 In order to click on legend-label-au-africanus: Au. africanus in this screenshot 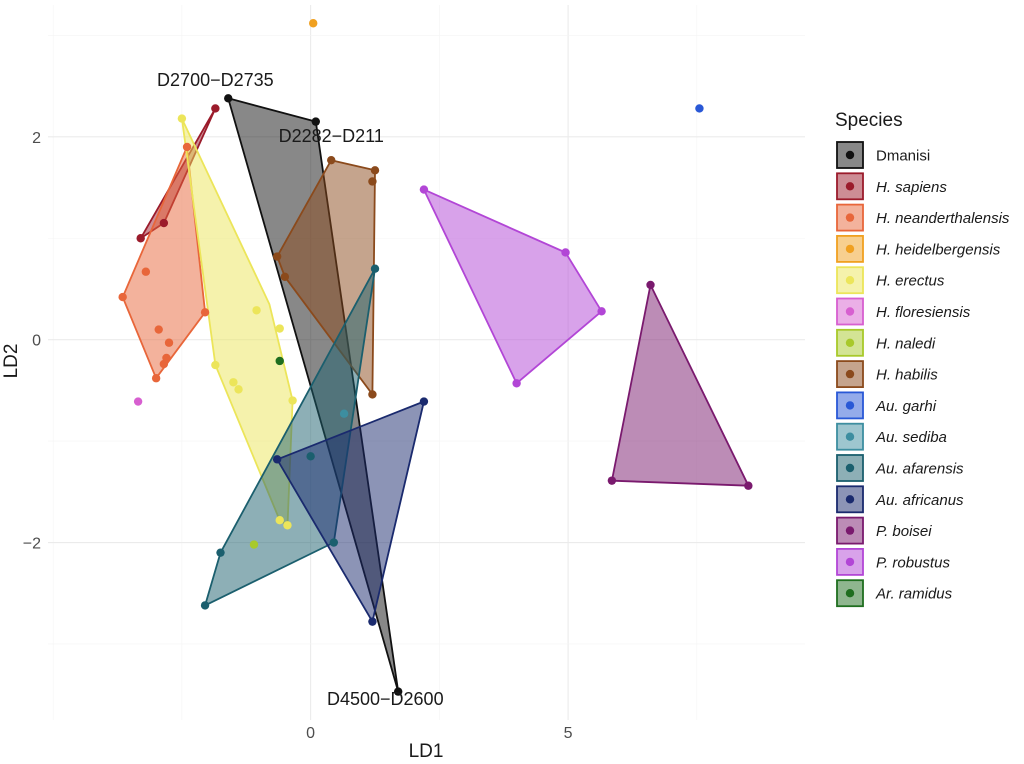, I will do `click(919, 500)`.